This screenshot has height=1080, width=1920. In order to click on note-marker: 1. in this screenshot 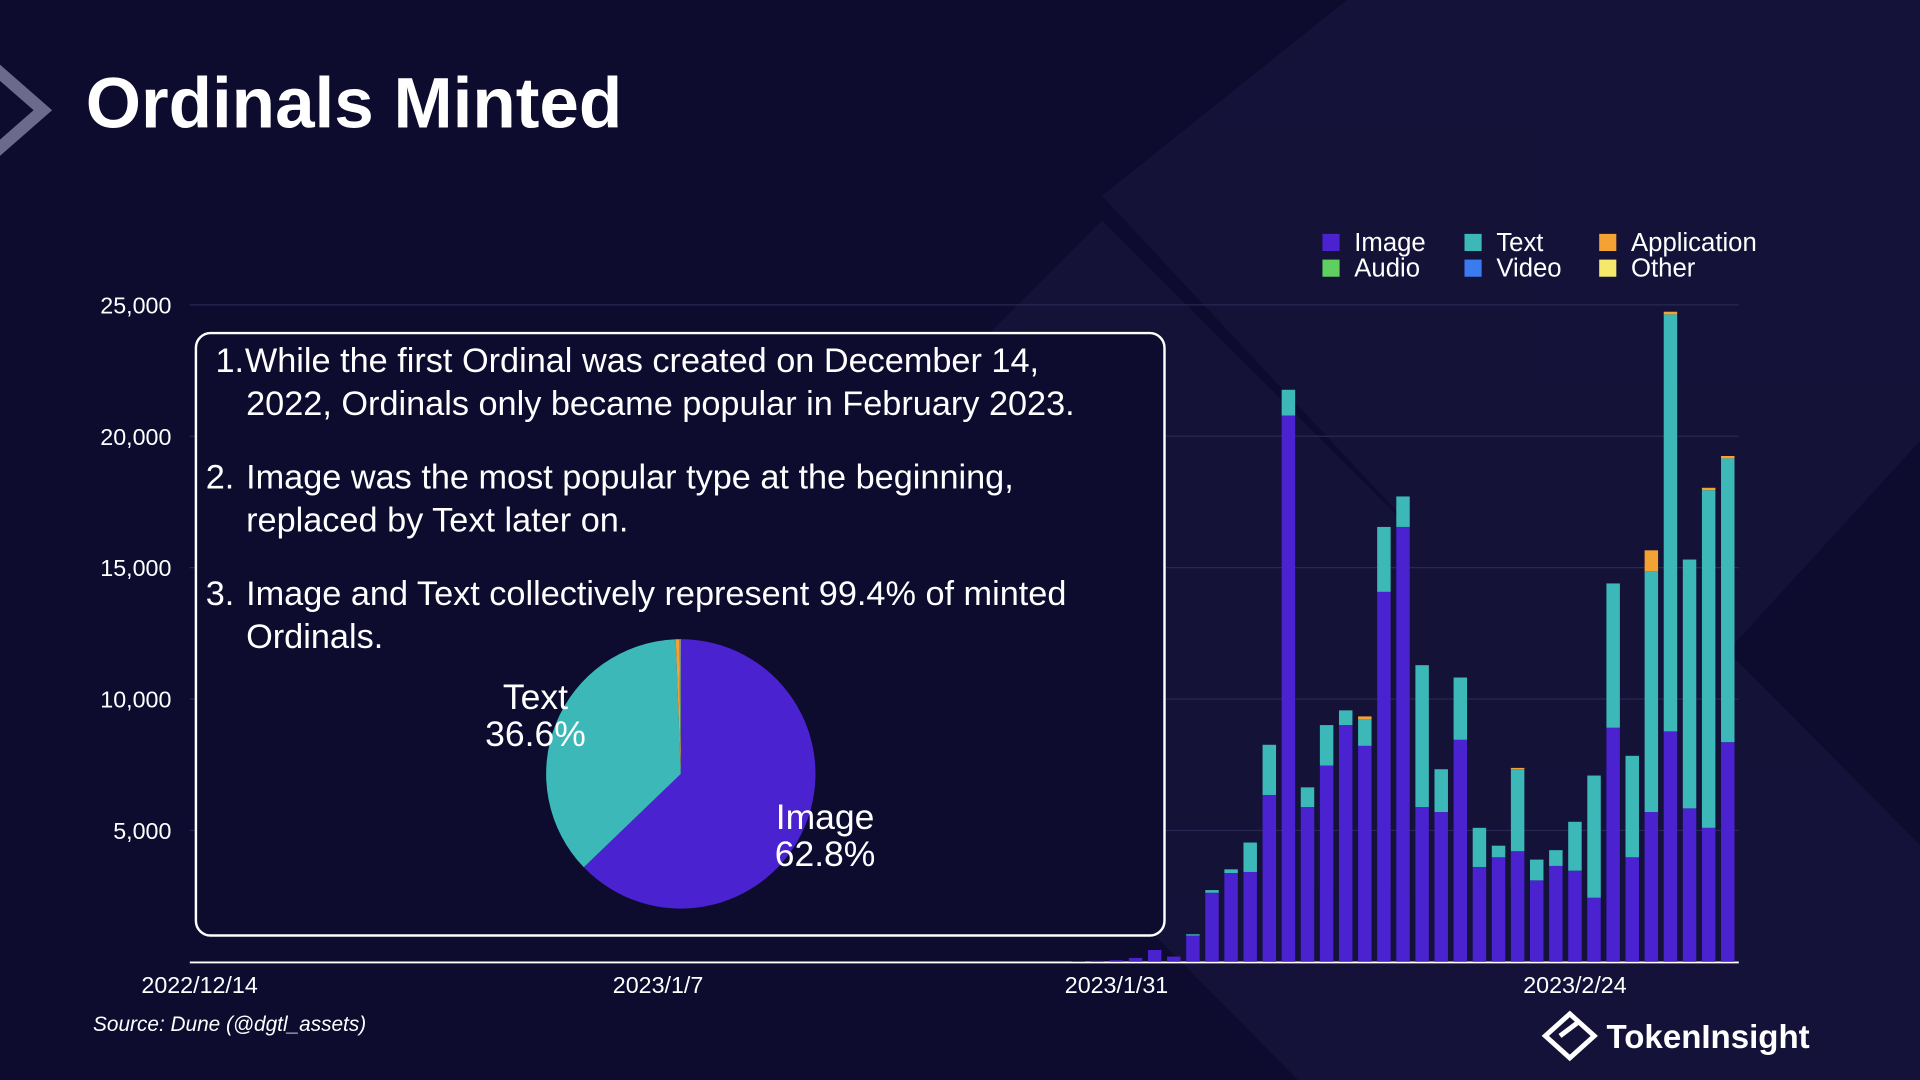, I will do `click(230, 361)`.